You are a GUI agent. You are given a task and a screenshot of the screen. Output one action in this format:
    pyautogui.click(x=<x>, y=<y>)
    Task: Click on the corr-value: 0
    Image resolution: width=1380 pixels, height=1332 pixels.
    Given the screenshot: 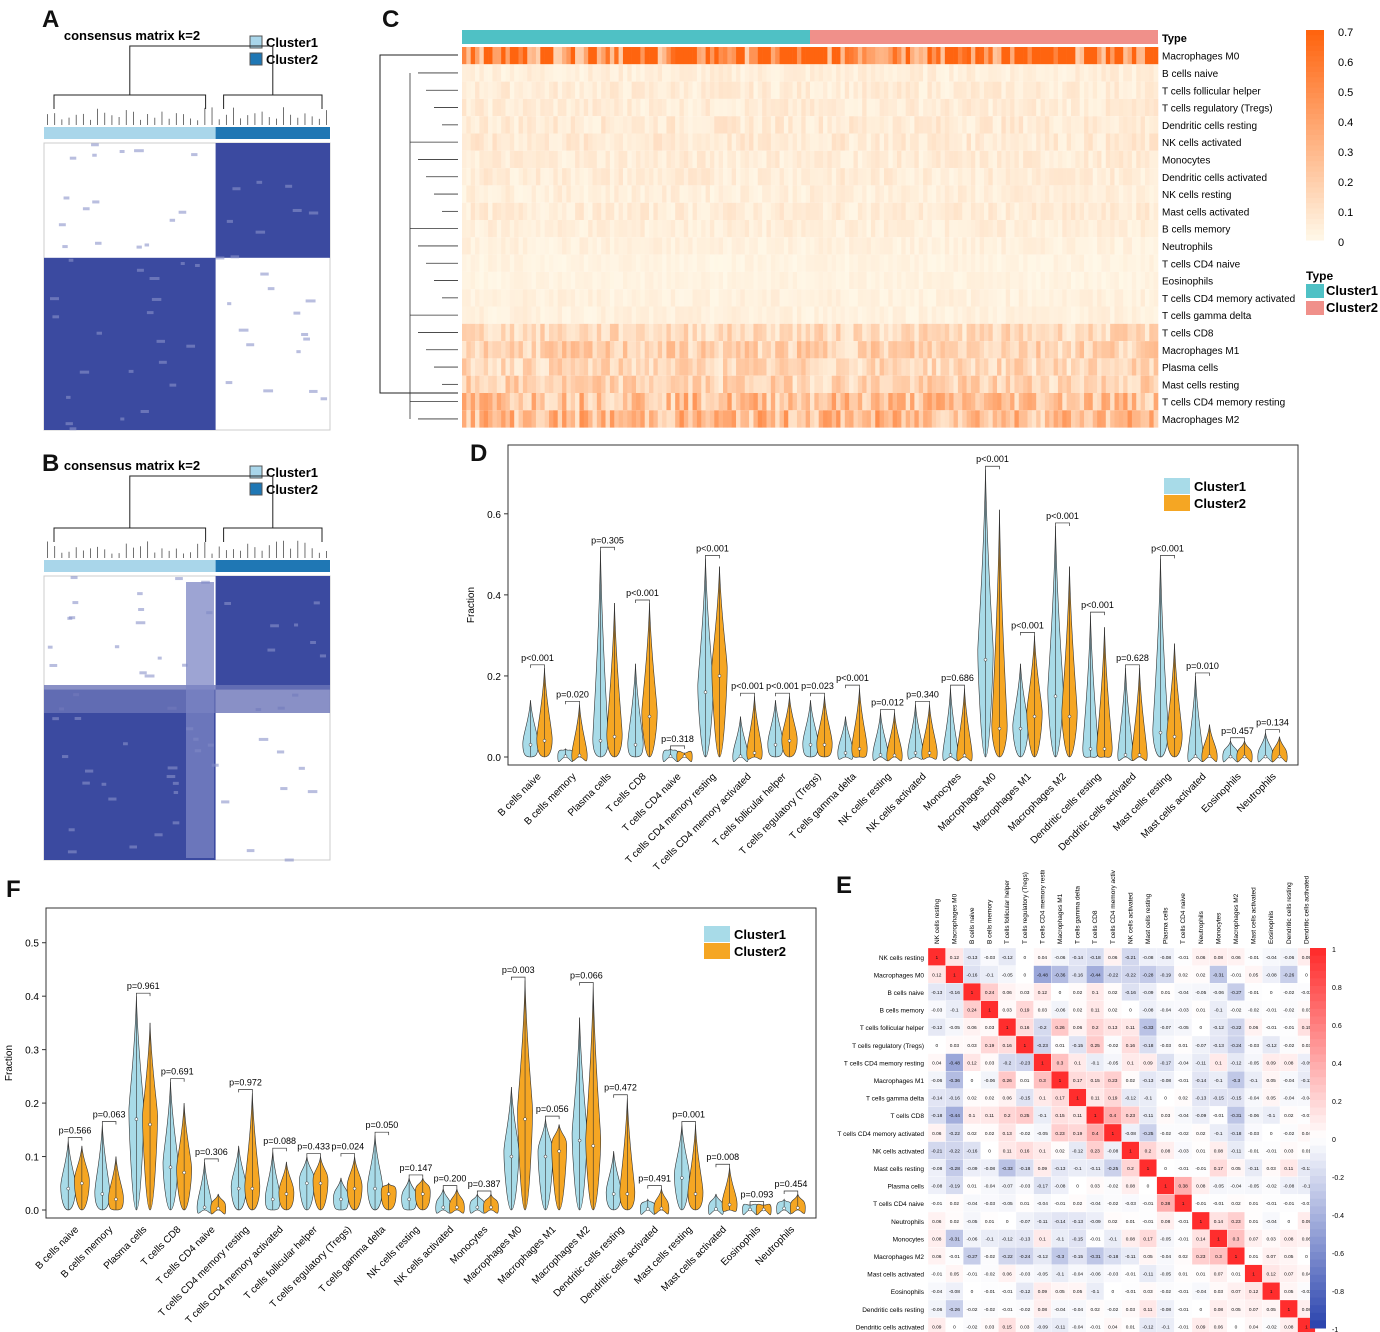 What is the action you would take?
    pyautogui.click(x=1271, y=1134)
    